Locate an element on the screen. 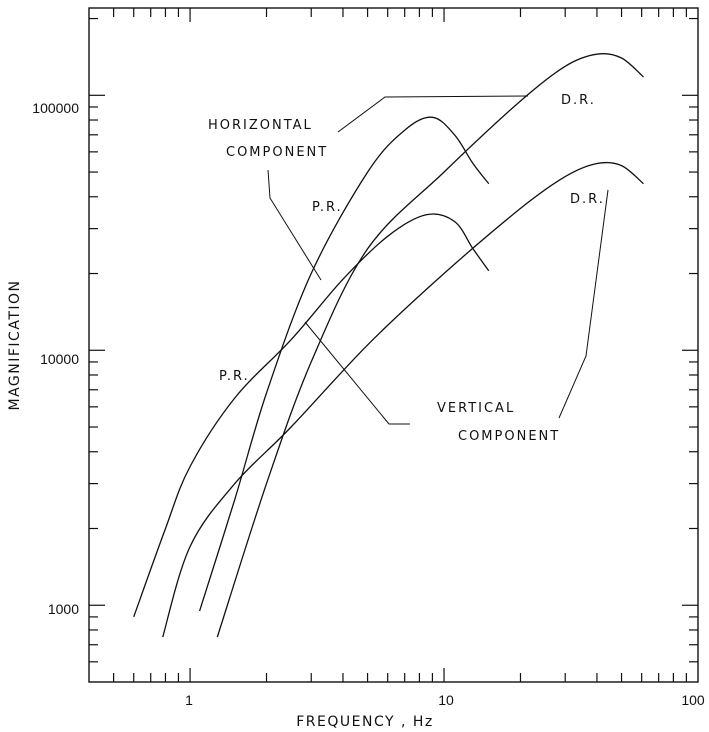 The image size is (709, 732). leader-horizontal-pr is located at coordinates (294, 225).